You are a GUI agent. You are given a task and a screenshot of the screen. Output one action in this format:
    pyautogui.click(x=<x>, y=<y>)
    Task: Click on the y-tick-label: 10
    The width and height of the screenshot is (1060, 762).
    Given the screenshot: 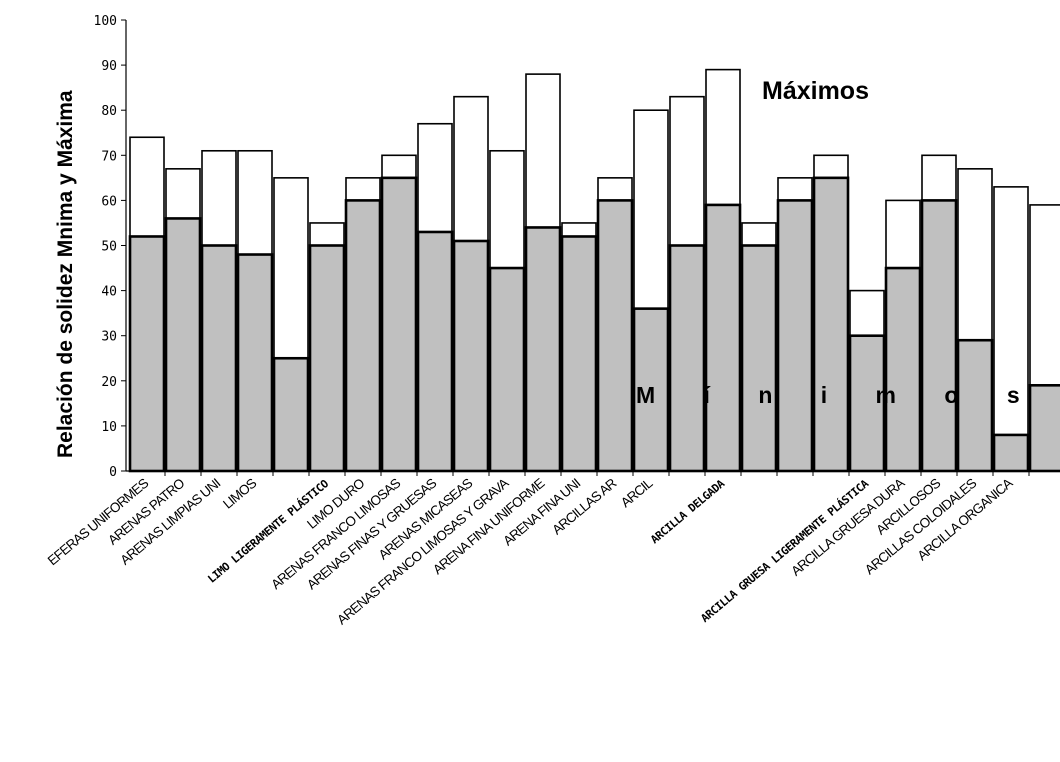 What is the action you would take?
    pyautogui.click(x=109, y=427)
    